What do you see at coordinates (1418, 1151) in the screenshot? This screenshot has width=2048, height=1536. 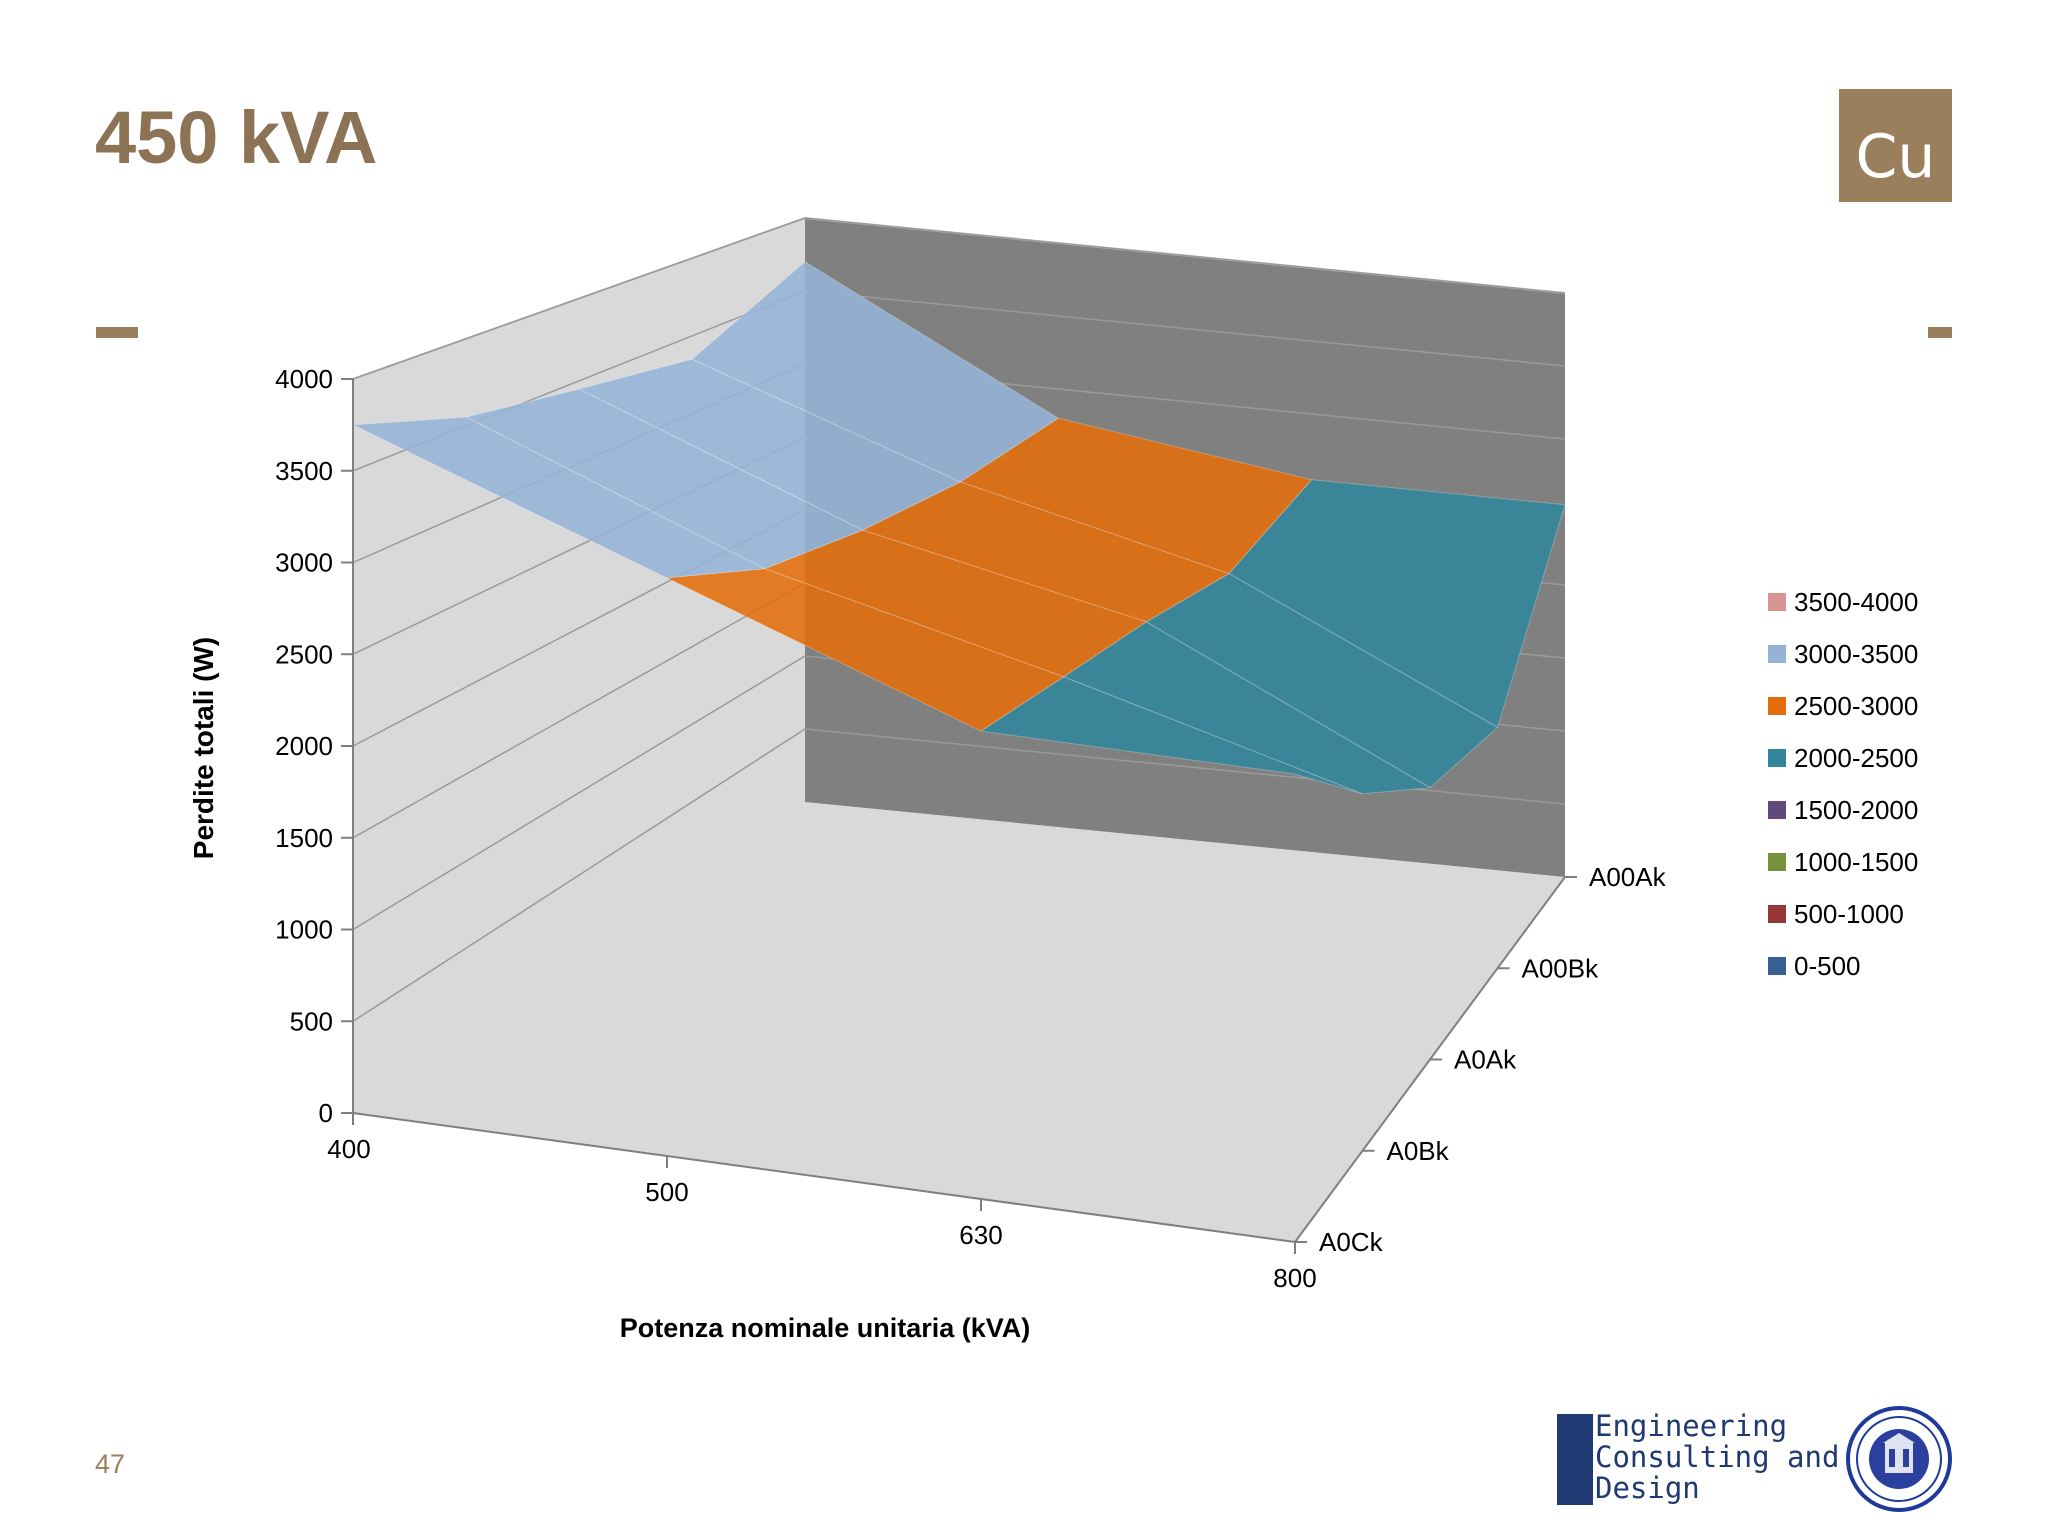 I see `depth-tick-label: A0Bk` at bounding box center [1418, 1151].